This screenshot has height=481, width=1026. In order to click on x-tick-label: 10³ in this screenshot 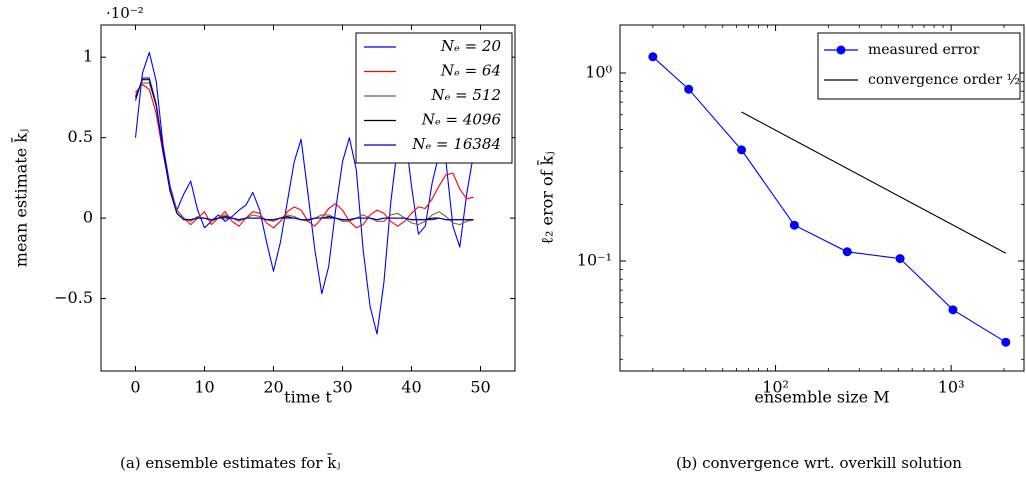, I will do `click(951, 387)`.